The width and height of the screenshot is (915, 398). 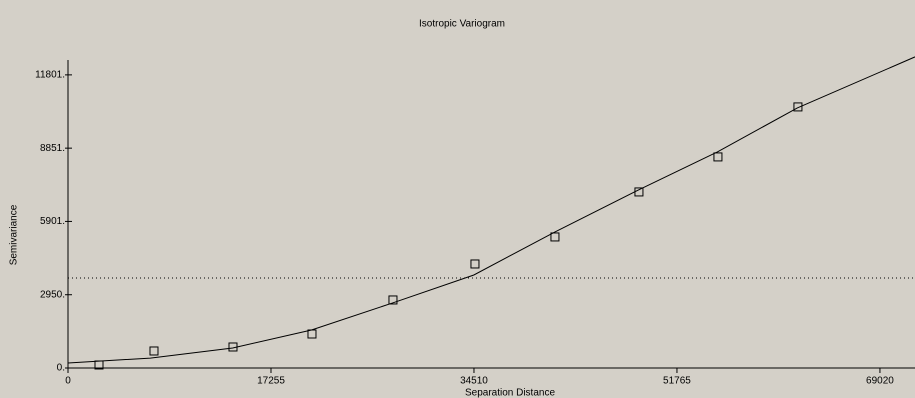 What do you see at coordinates (271, 381) in the screenshot?
I see `x-tick-label: 17255` at bounding box center [271, 381].